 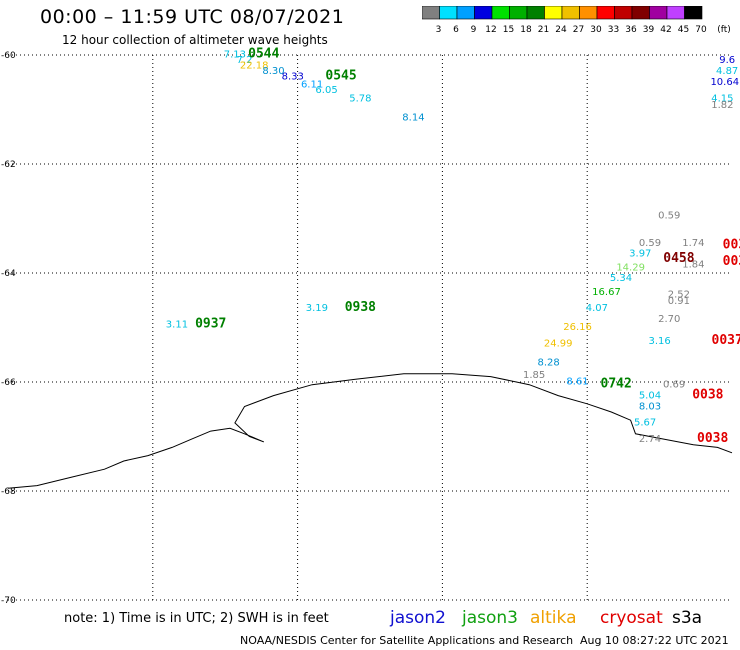 What do you see at coordinates (360, 98) in the screenshot?
I see `wave-height-value: 5.78` at bounding box center [360, 98].